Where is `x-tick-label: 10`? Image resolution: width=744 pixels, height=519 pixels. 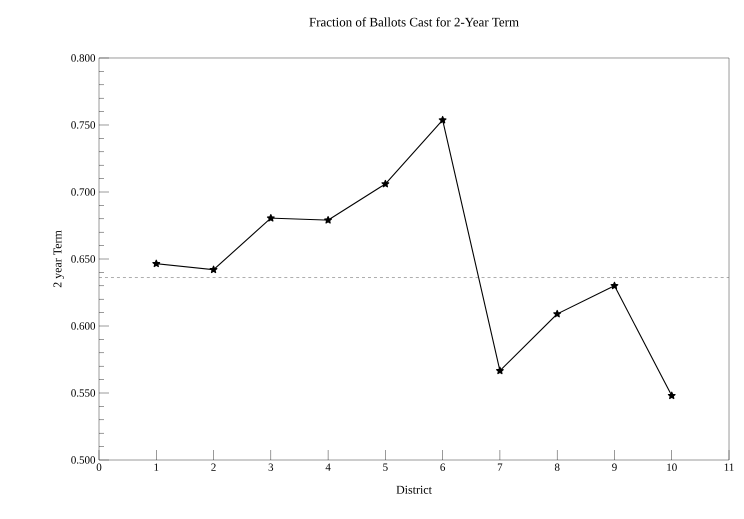 x-tick-label: 10 is located at coordinates (672, 467).